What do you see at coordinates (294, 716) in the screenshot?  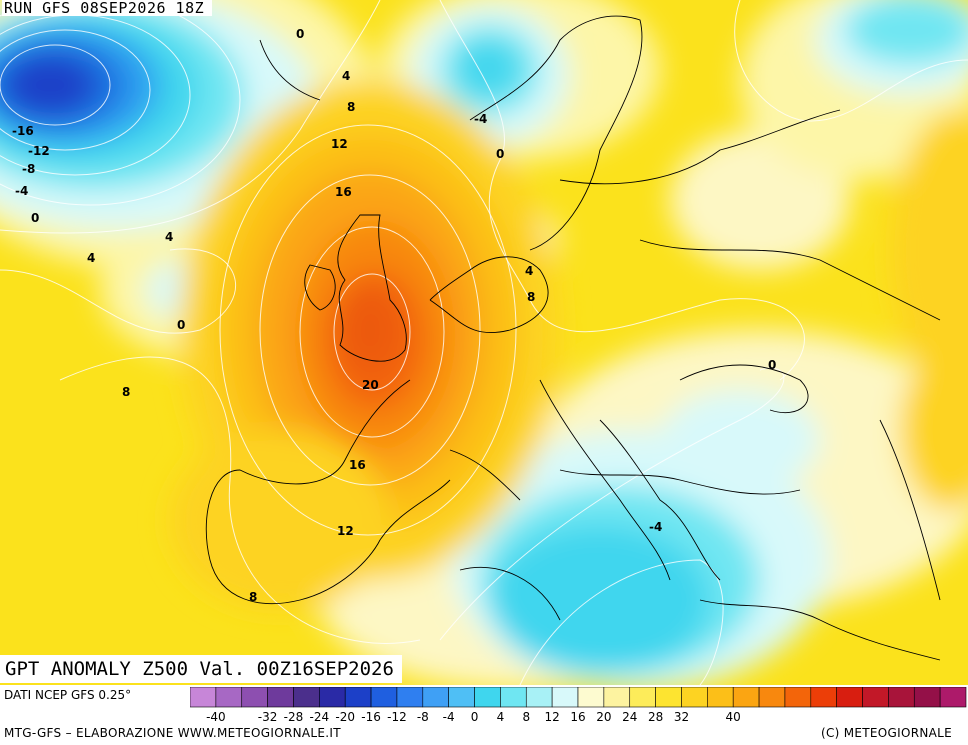 I see `legend-tick-label: -28` at bounding box center [294, 716].